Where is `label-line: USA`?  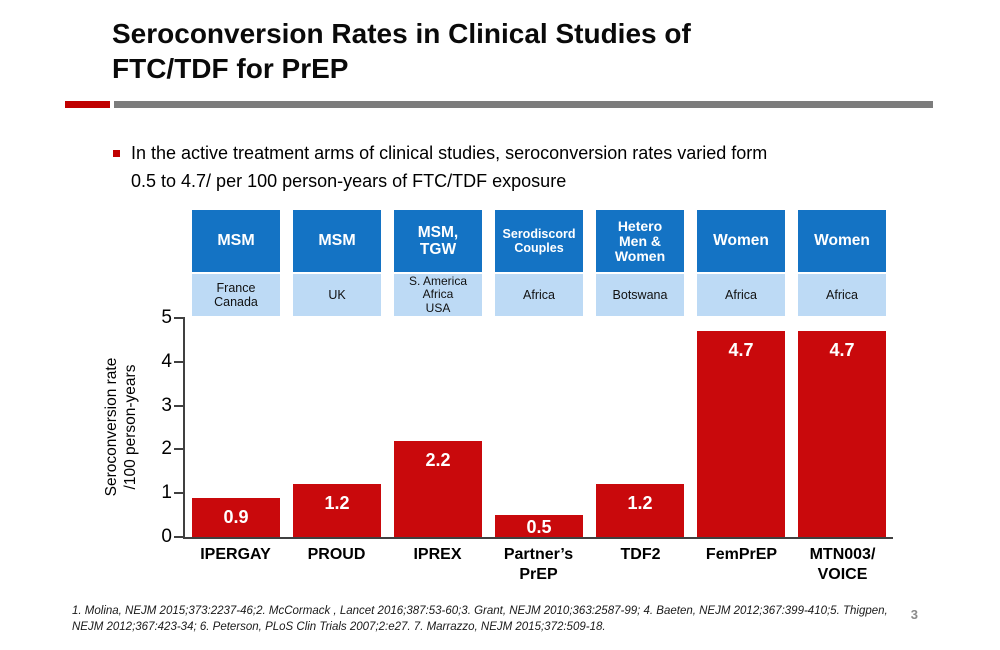 label-line: USA is located at coordinates (438, 307).